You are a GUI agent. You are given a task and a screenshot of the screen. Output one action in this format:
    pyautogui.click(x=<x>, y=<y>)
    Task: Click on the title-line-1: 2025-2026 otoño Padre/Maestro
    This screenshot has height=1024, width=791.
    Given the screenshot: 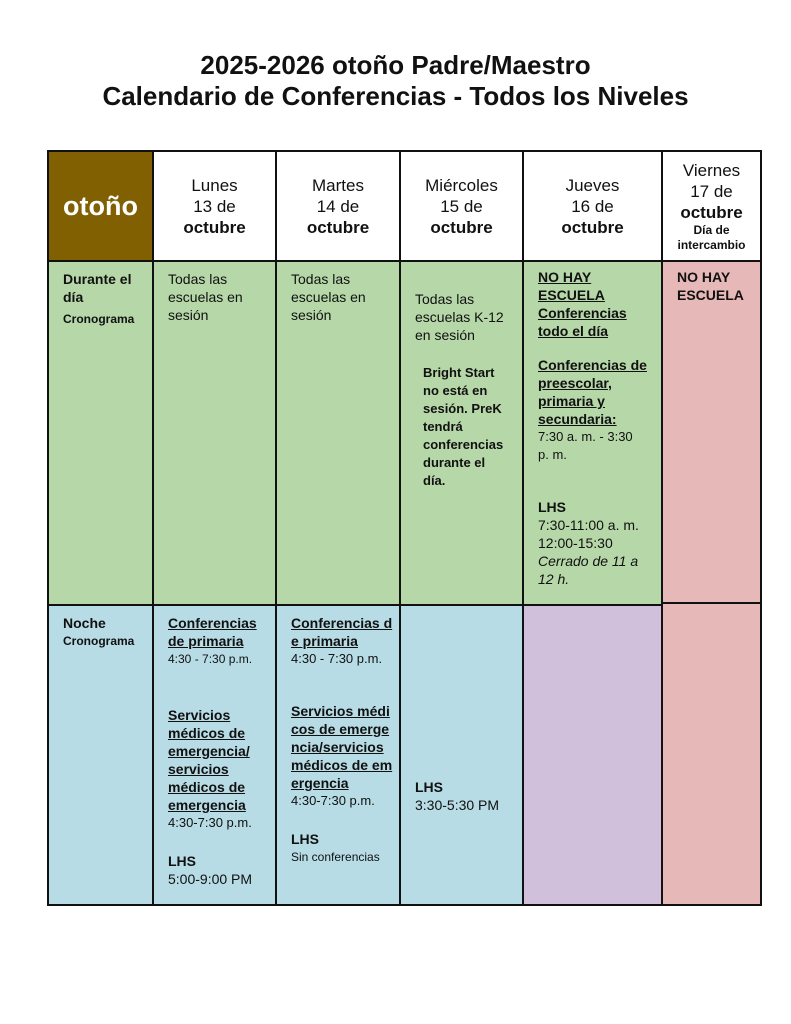 What is the action you would take?
    pyautogui.click(x=395, y=65)
    